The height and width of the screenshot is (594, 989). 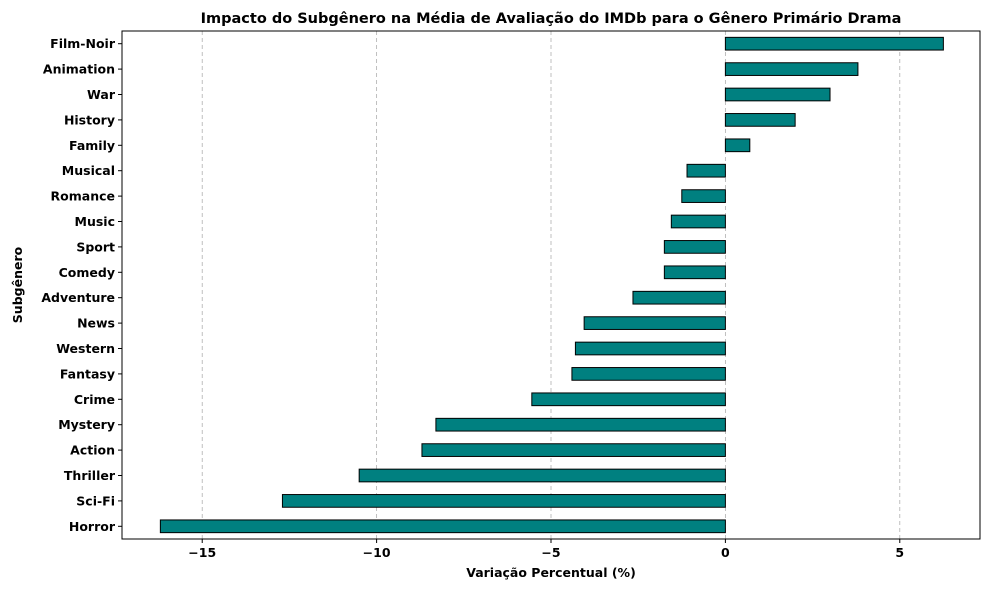 What do you see at coordinates (503, 501) in the screenshot?
I see `bar-sci-fi` at bounding box center [503, 501].